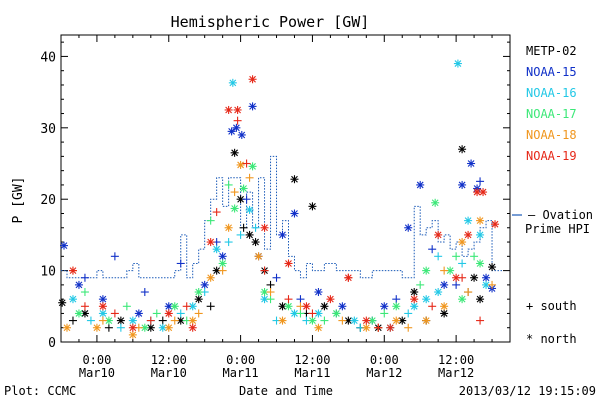 The height and width of the screenshot is (400, 600). I want to click on ovation-legend-line2: Prime HPI, so click(557, 229).